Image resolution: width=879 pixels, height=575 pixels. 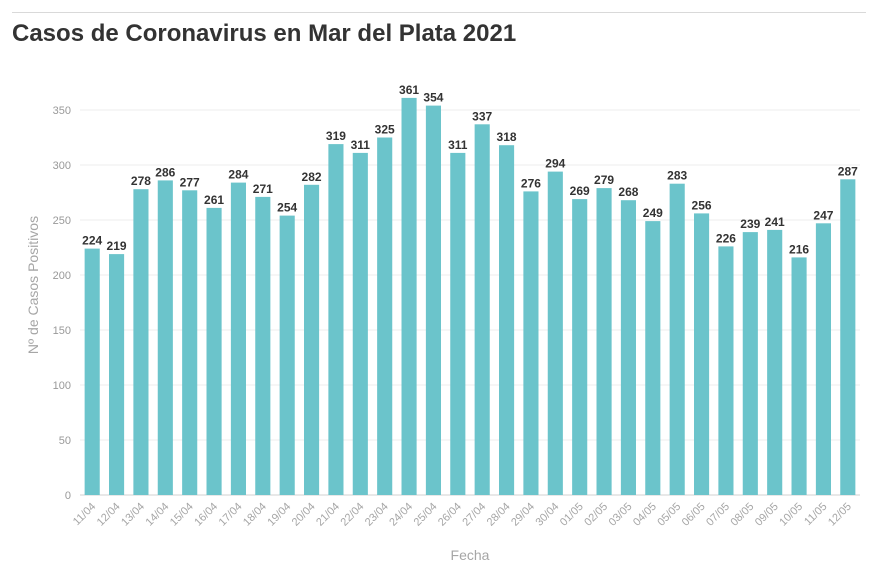 I want to click on data-label: 256, so click(x=702, y=205).